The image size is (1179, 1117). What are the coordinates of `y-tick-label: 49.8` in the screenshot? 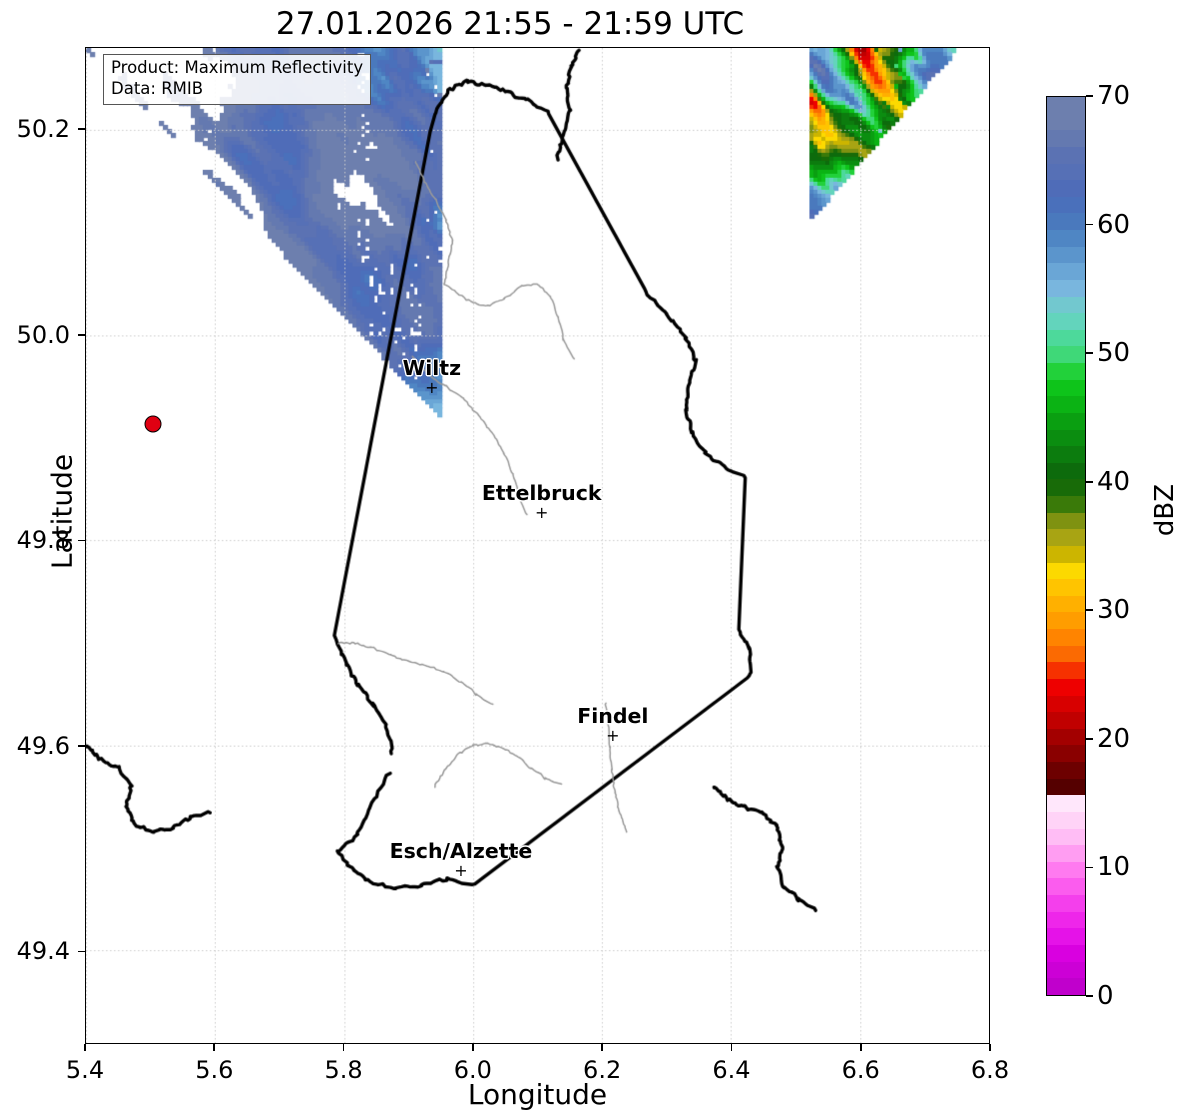 It's located at (43, 540).